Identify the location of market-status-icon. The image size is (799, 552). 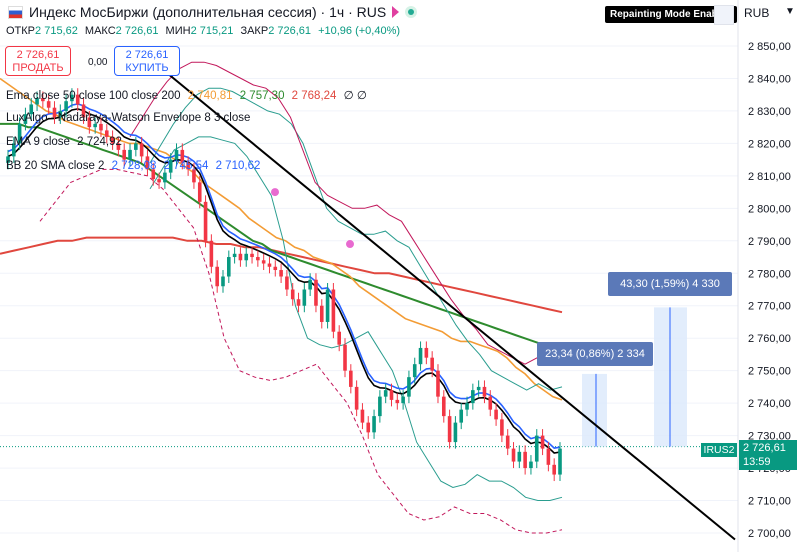
(411, 12).